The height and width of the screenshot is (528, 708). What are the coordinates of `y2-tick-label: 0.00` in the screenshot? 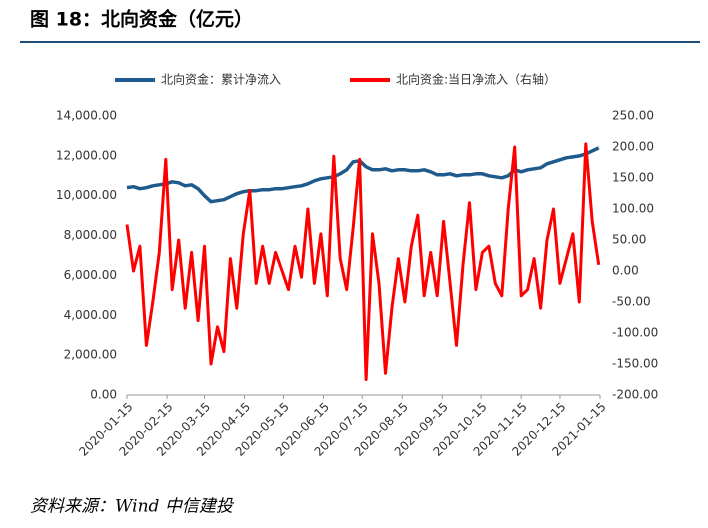 It's located at (625, 271).